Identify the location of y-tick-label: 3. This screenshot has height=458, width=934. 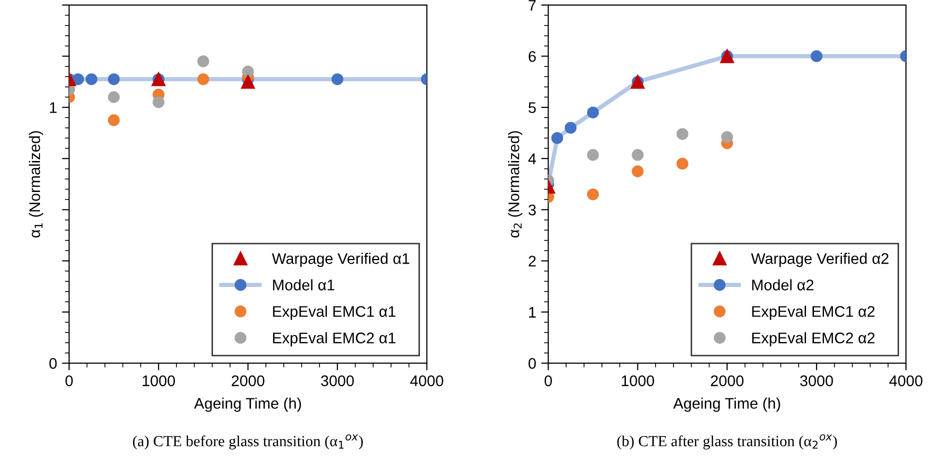
(532, 210).